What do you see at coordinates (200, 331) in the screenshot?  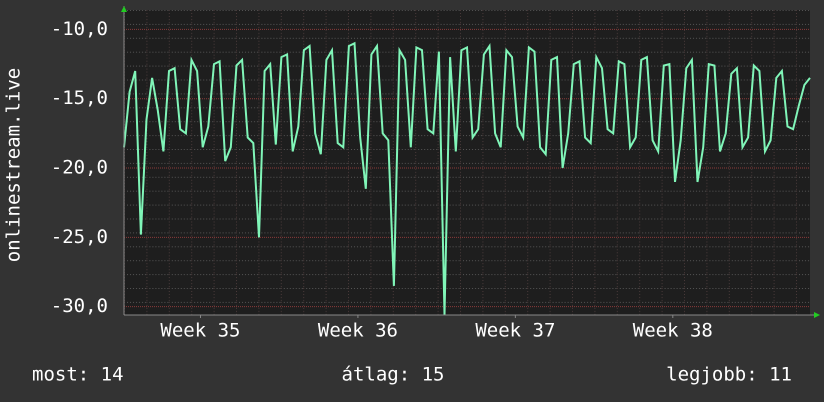 I see `x-tick-label: Week 35` at bounding box center [200, 331].